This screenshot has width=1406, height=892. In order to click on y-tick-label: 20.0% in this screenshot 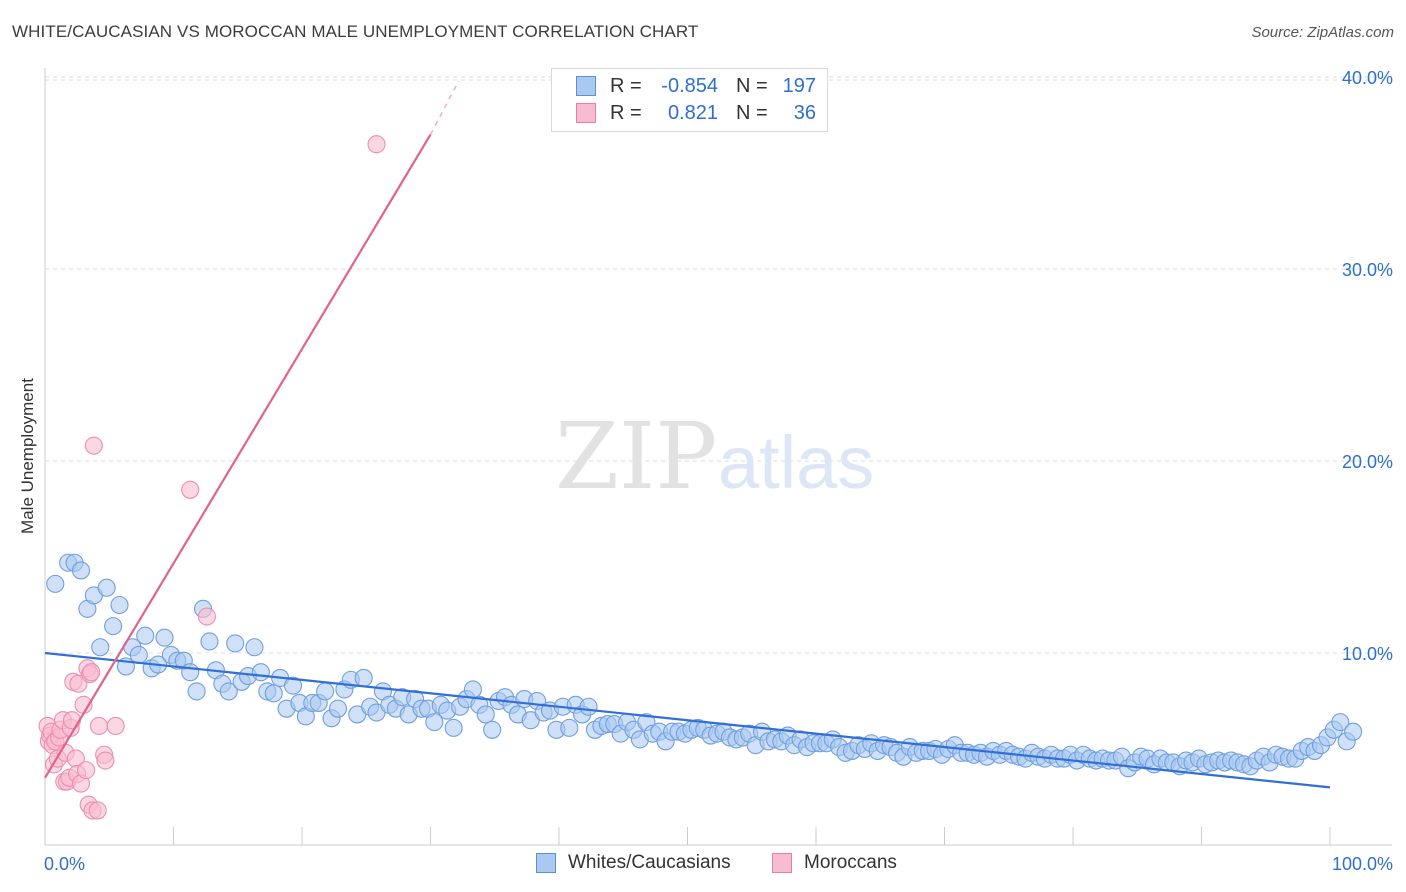, I will do `click(1367, 462)`.